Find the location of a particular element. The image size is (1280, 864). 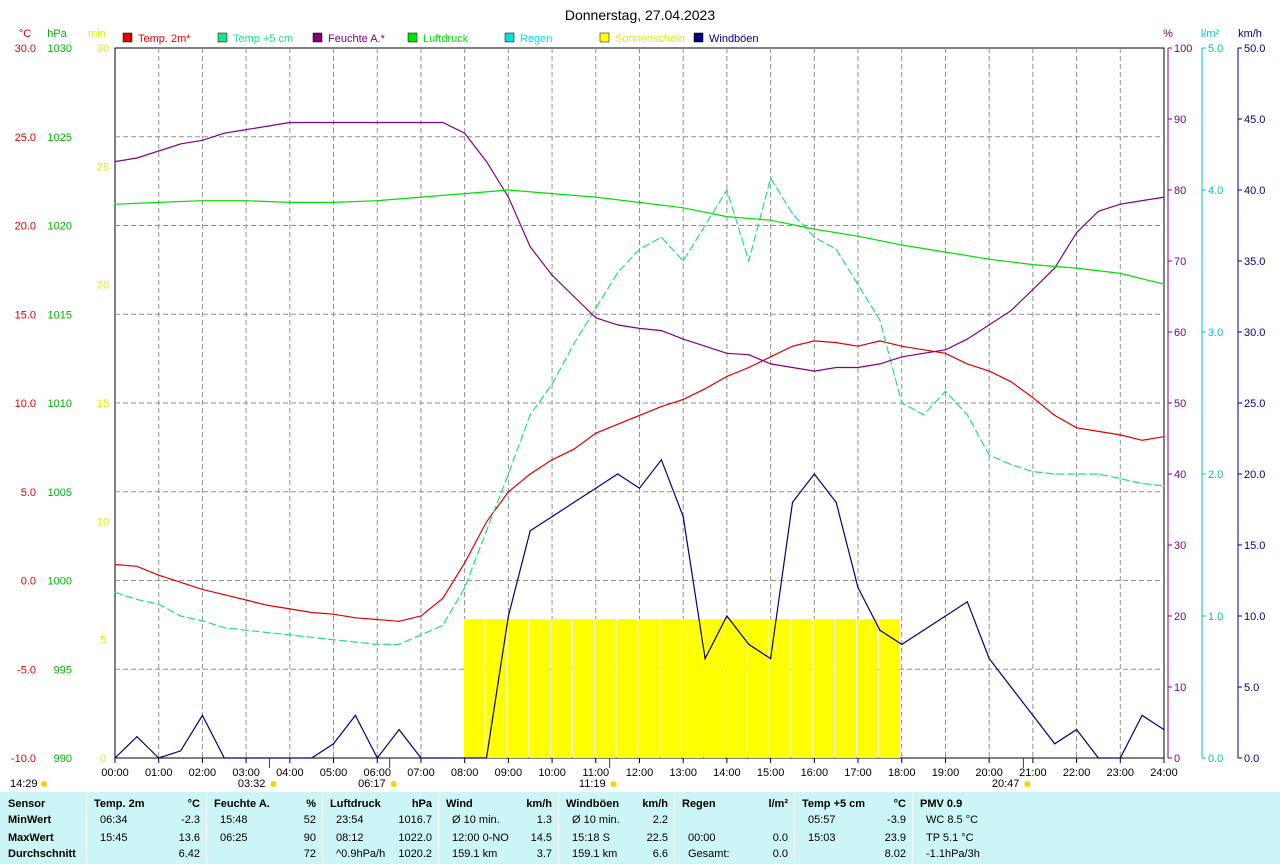

stats-cell-label: 159.1 km is located at coordinates (595, 854).